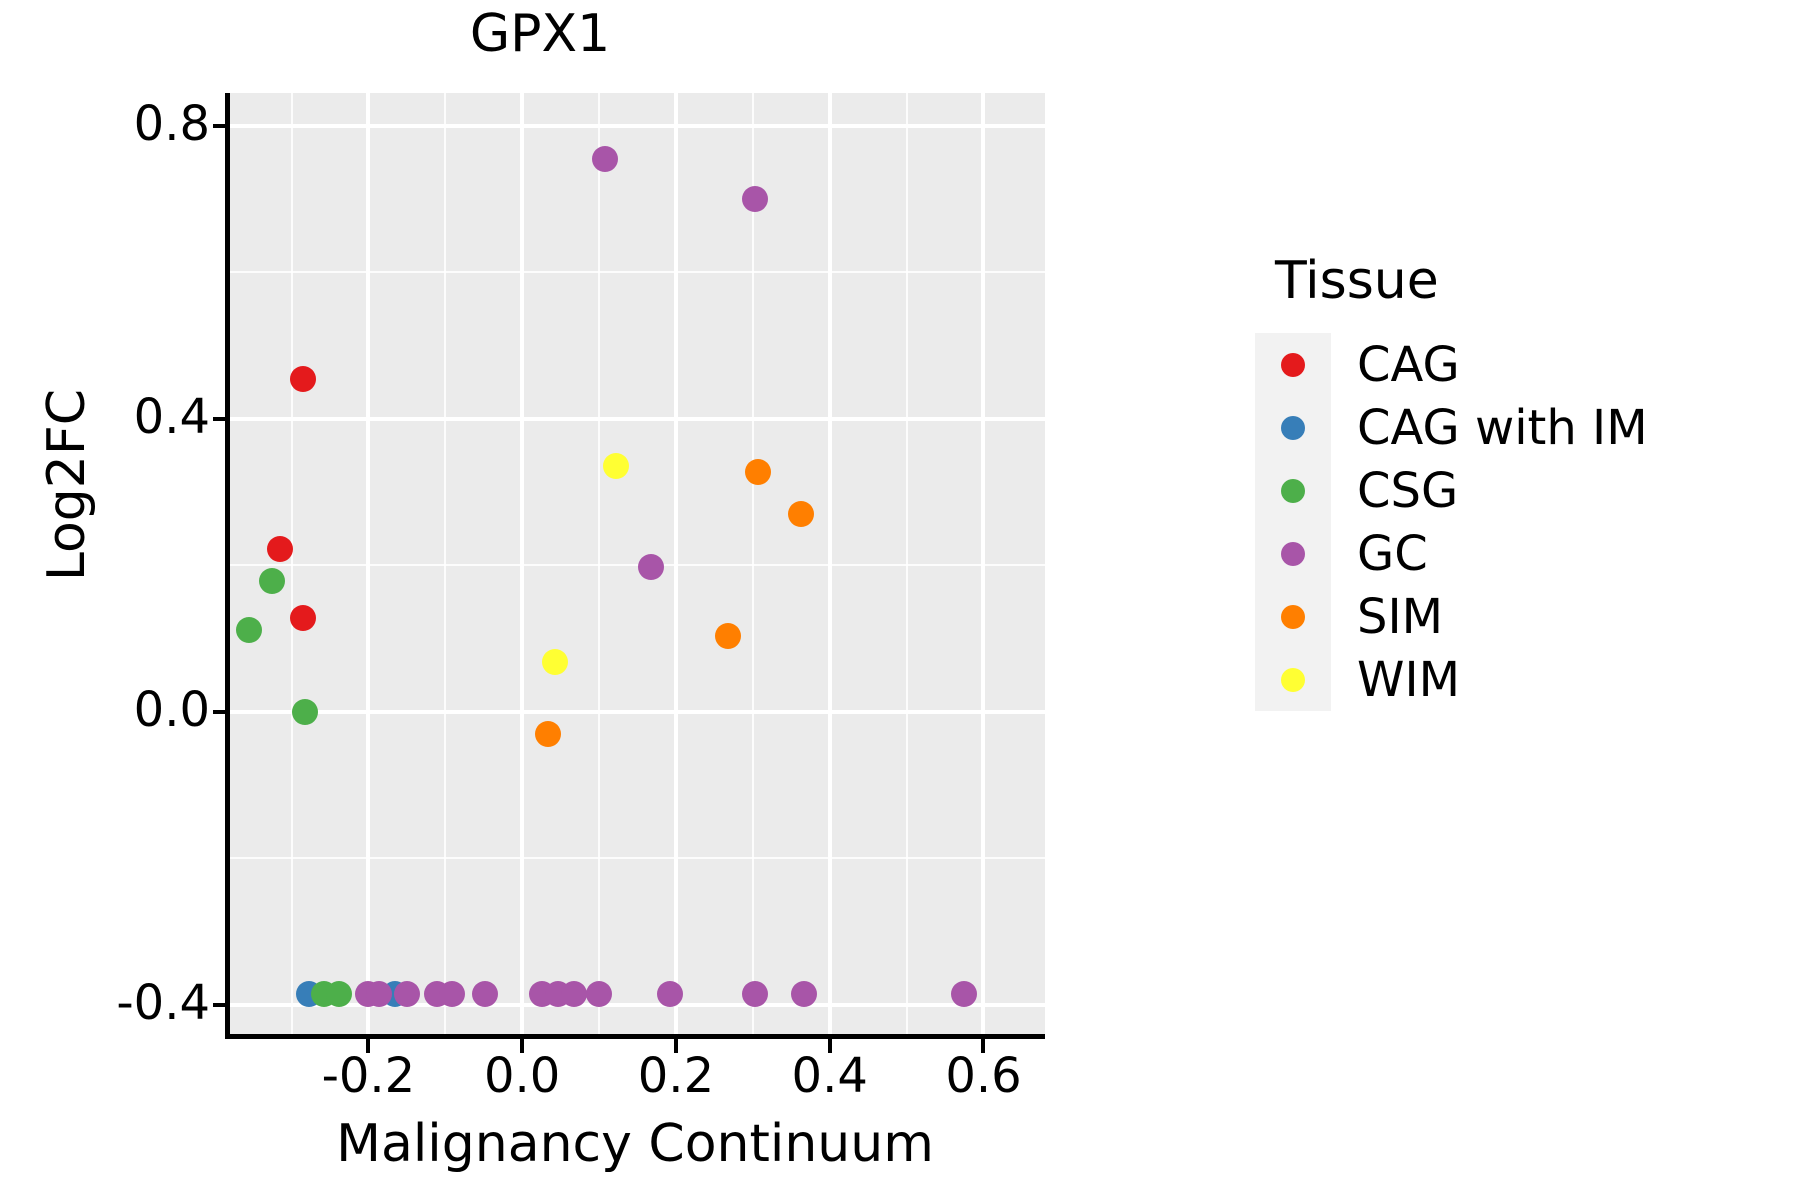 The height and width of the screenshot is (1200, 1800). Describe the element at coordinates (1357, 281) in the screenshot. I see `legend-title: Tissue` at that location.